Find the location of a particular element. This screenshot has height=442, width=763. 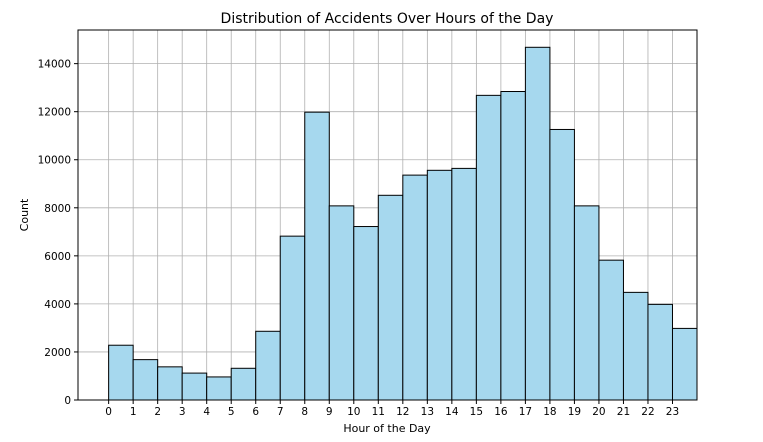

x-tick-label: 15 is located at coordinates (476, 412).